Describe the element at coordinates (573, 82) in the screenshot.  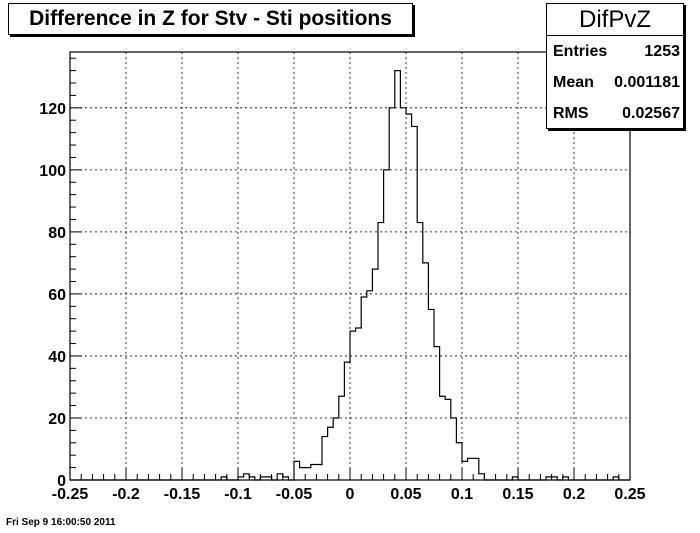
I see `stats-mean-label: Mean` at that location.